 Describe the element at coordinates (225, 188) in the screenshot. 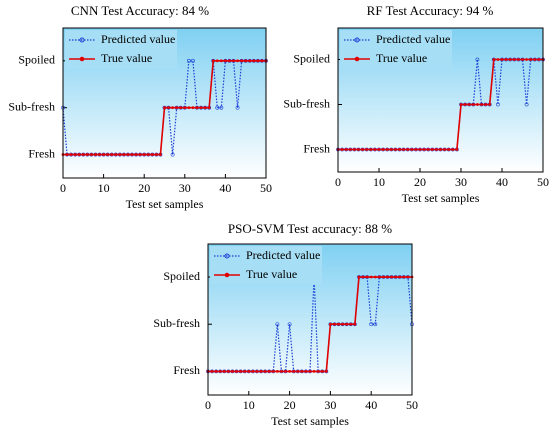

I see `x-tick-label: 40` at that location.